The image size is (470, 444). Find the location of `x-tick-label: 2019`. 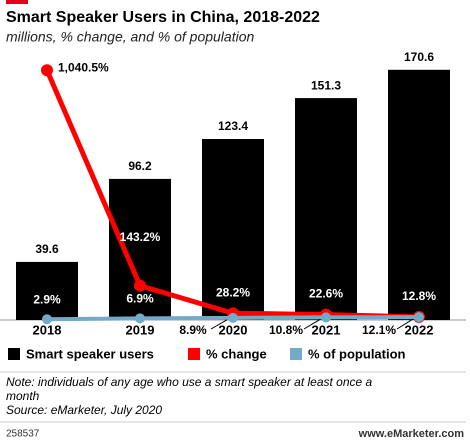

x-tick-label: 2019 is located at coordinates (140, 329).